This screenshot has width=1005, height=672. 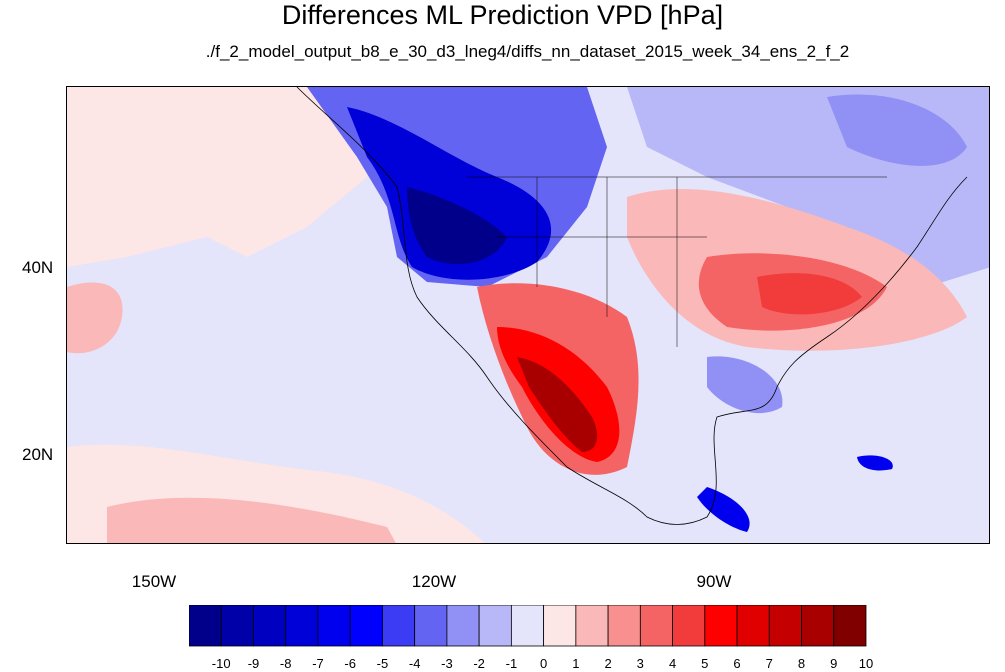 I want to click on colorbar-tick-label: 5, so click(x=705, y=663).